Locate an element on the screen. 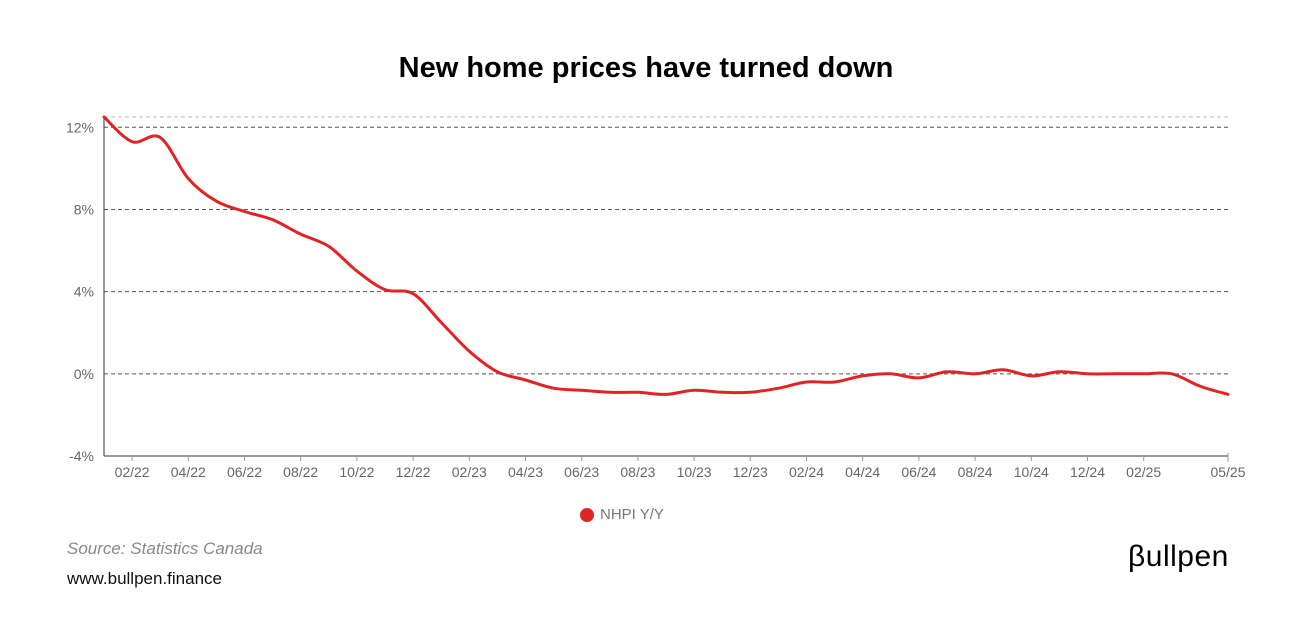 This screenshot has height=617, width=1292. x-tick-label: 12/23 is located at coordinates (750, 472).